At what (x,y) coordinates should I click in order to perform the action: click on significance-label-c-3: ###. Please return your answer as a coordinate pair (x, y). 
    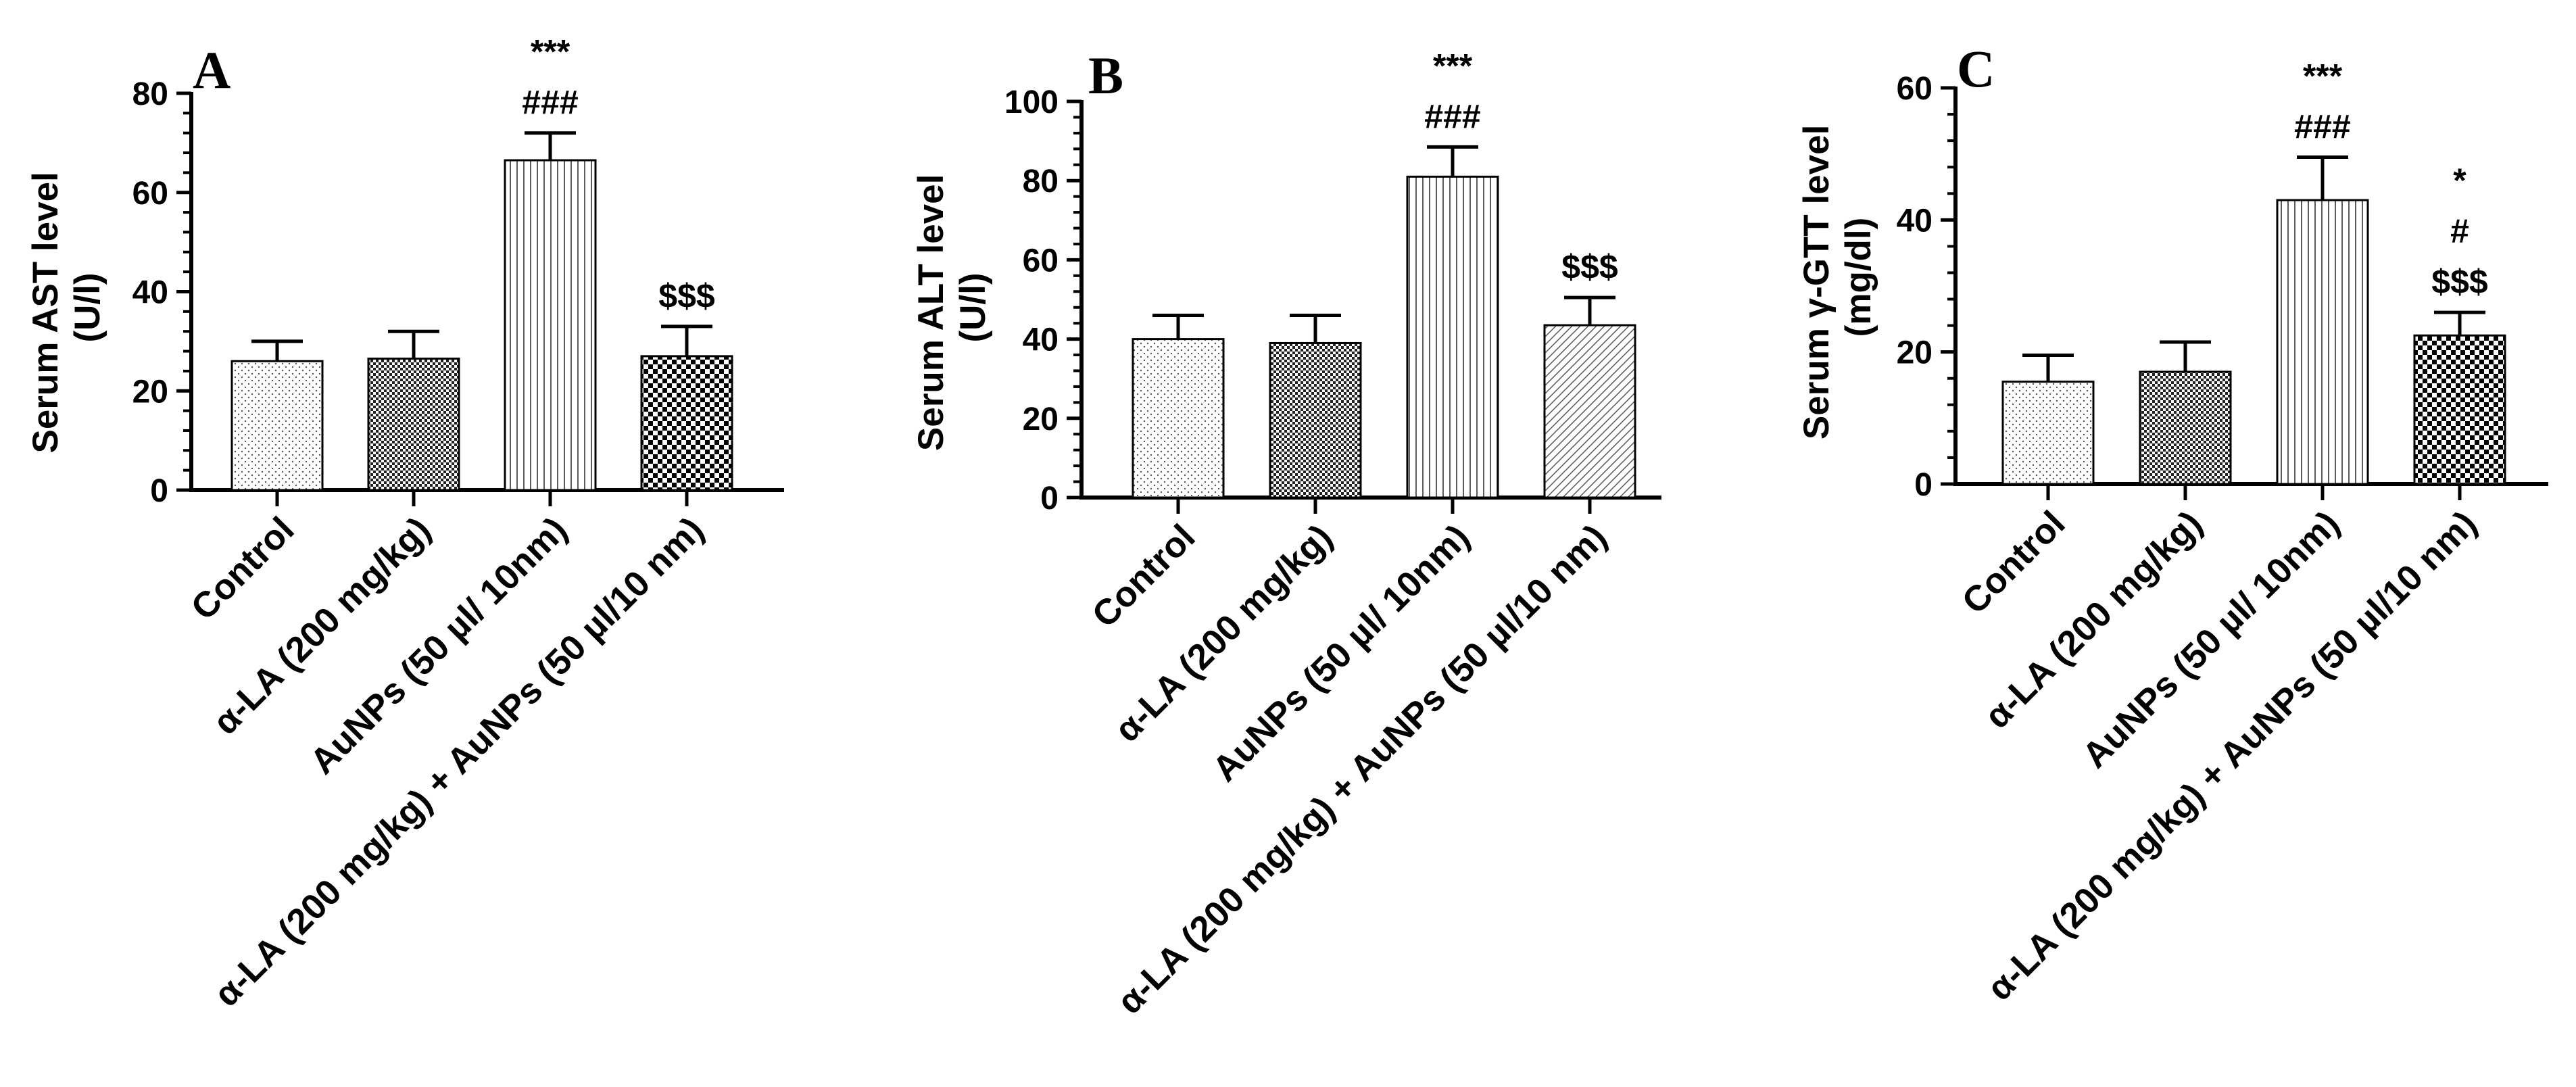
    Looking at the image, I should click on (2322, 127).